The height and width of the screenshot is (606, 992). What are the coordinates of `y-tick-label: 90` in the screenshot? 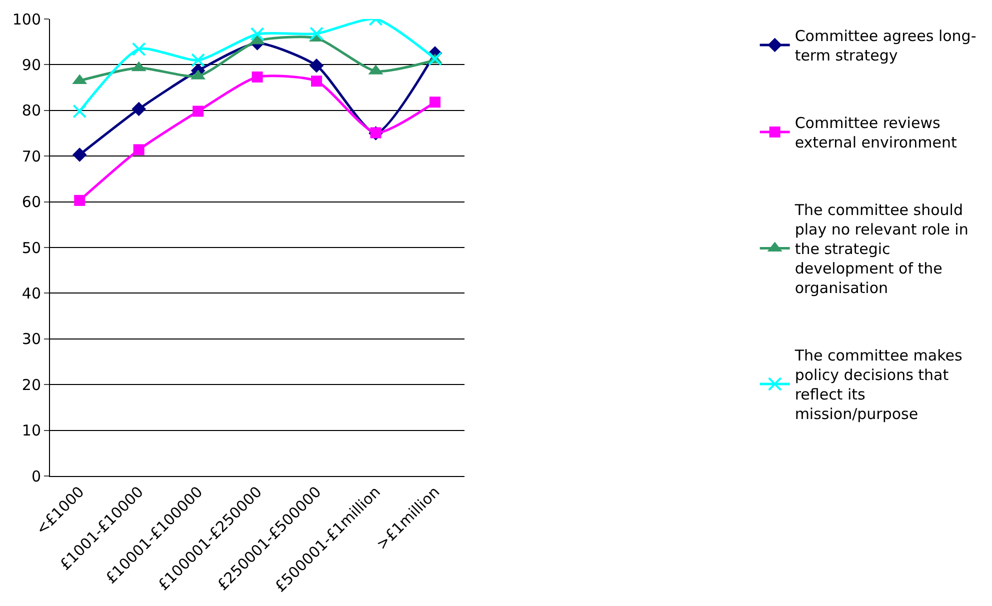 It's located at (31, 65).